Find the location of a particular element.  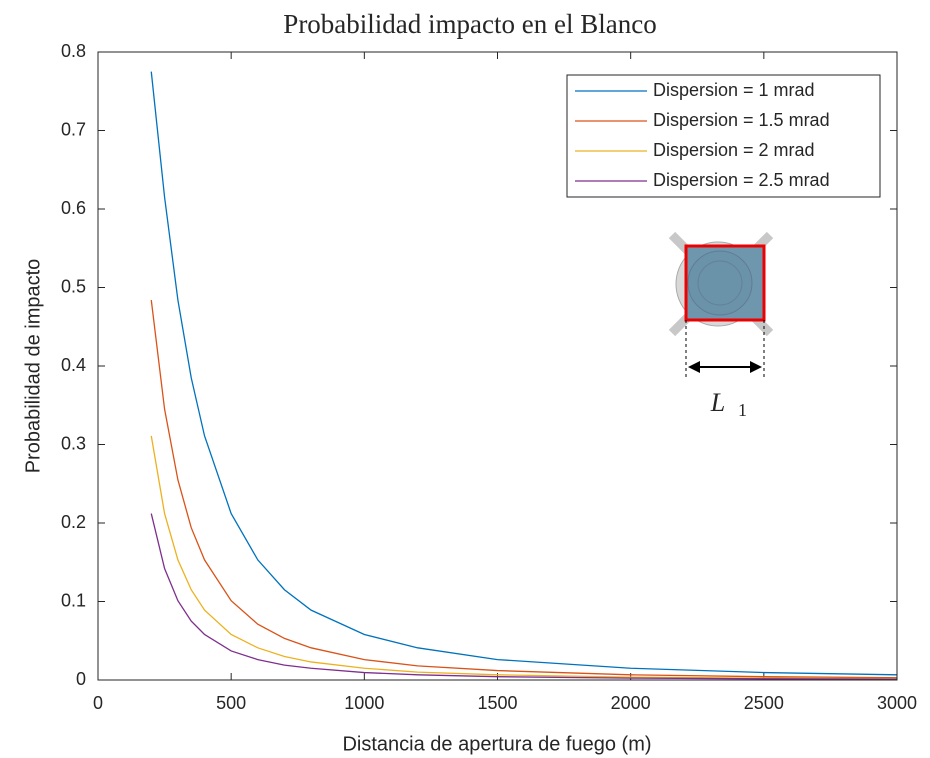

y-axis-label: Probabilidad de impacto is located at coordinates (33, 366).